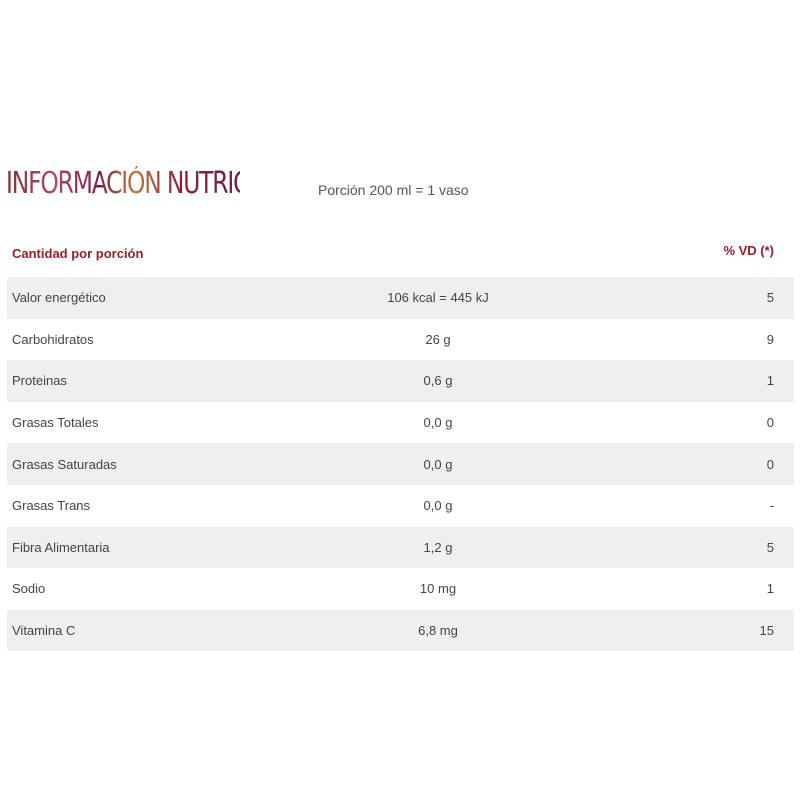 The image size is (800, 800). Describe the element at coordinates (400, 381) in the screenshot. I see `table-row: Proteinas 0,6 g 1` at that location.